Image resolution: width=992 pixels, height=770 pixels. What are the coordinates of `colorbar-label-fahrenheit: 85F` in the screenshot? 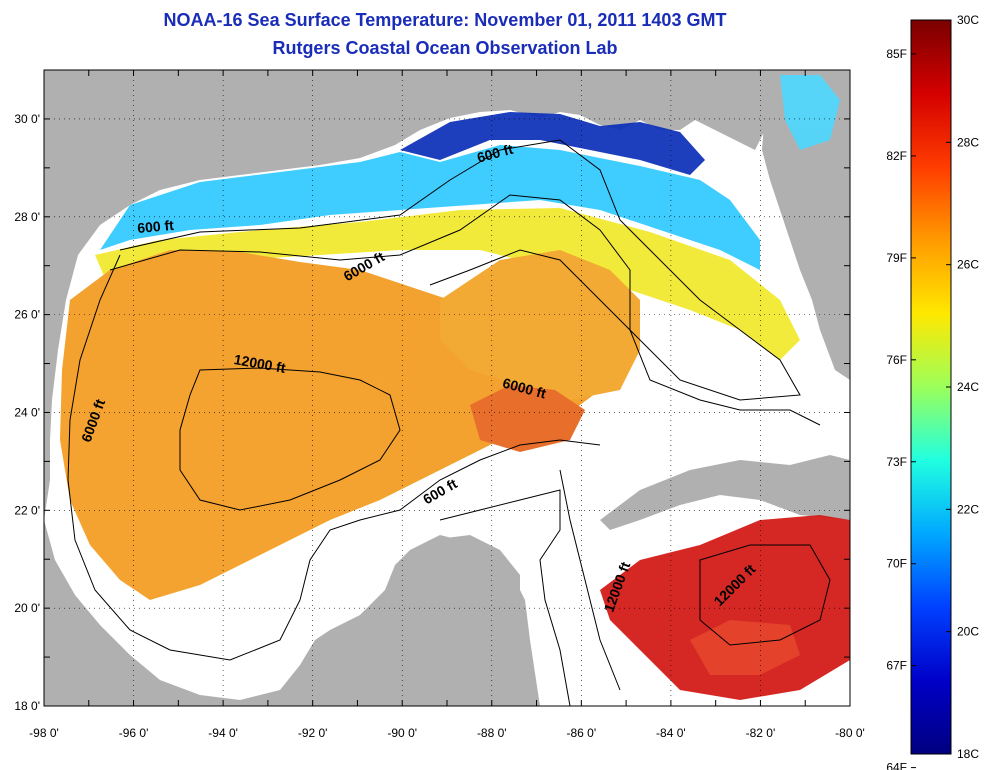 It's located at (896, 54).